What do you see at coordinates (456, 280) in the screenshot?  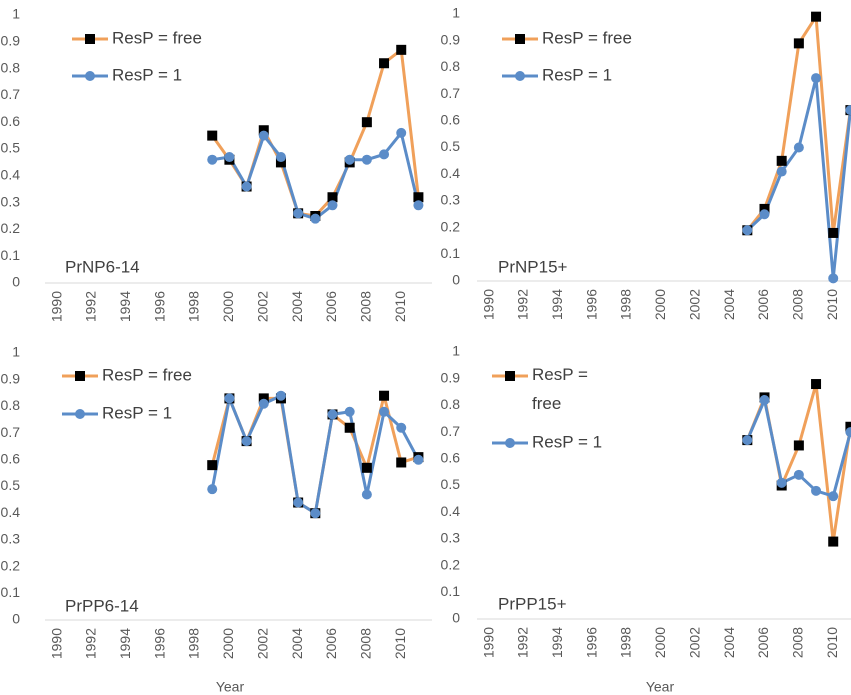 I see `y-tick-label: 0` at bounding box center [456, 280].